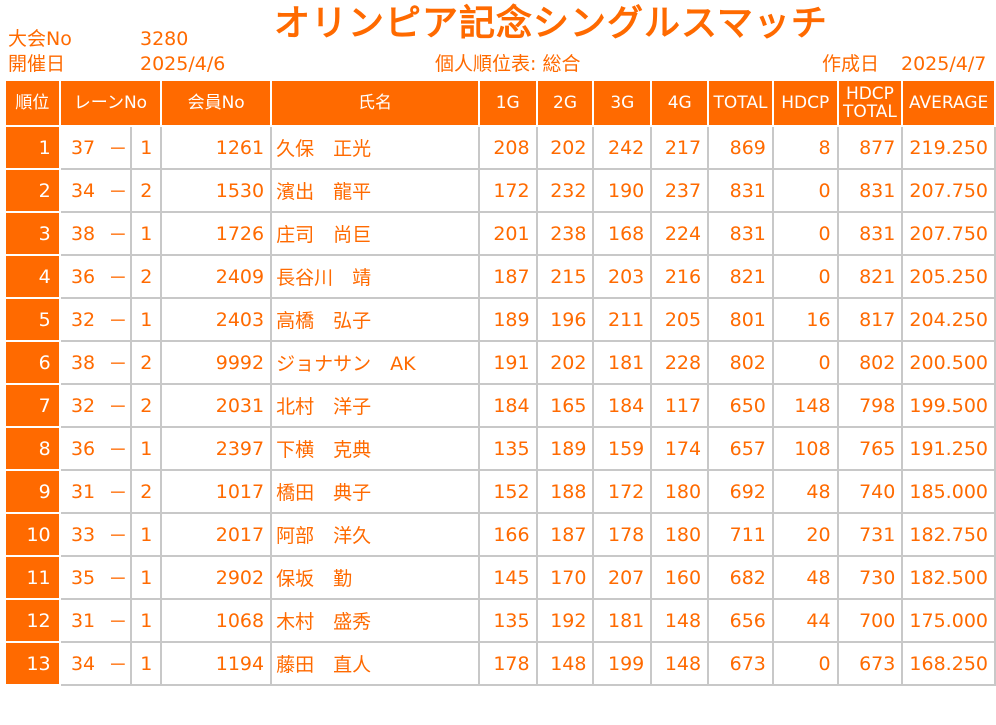  What do you see at coordinates (375, 190) in the screenshot?
I see `player-name-cell: 濱出 龍平` at bounding box center [375, 190].